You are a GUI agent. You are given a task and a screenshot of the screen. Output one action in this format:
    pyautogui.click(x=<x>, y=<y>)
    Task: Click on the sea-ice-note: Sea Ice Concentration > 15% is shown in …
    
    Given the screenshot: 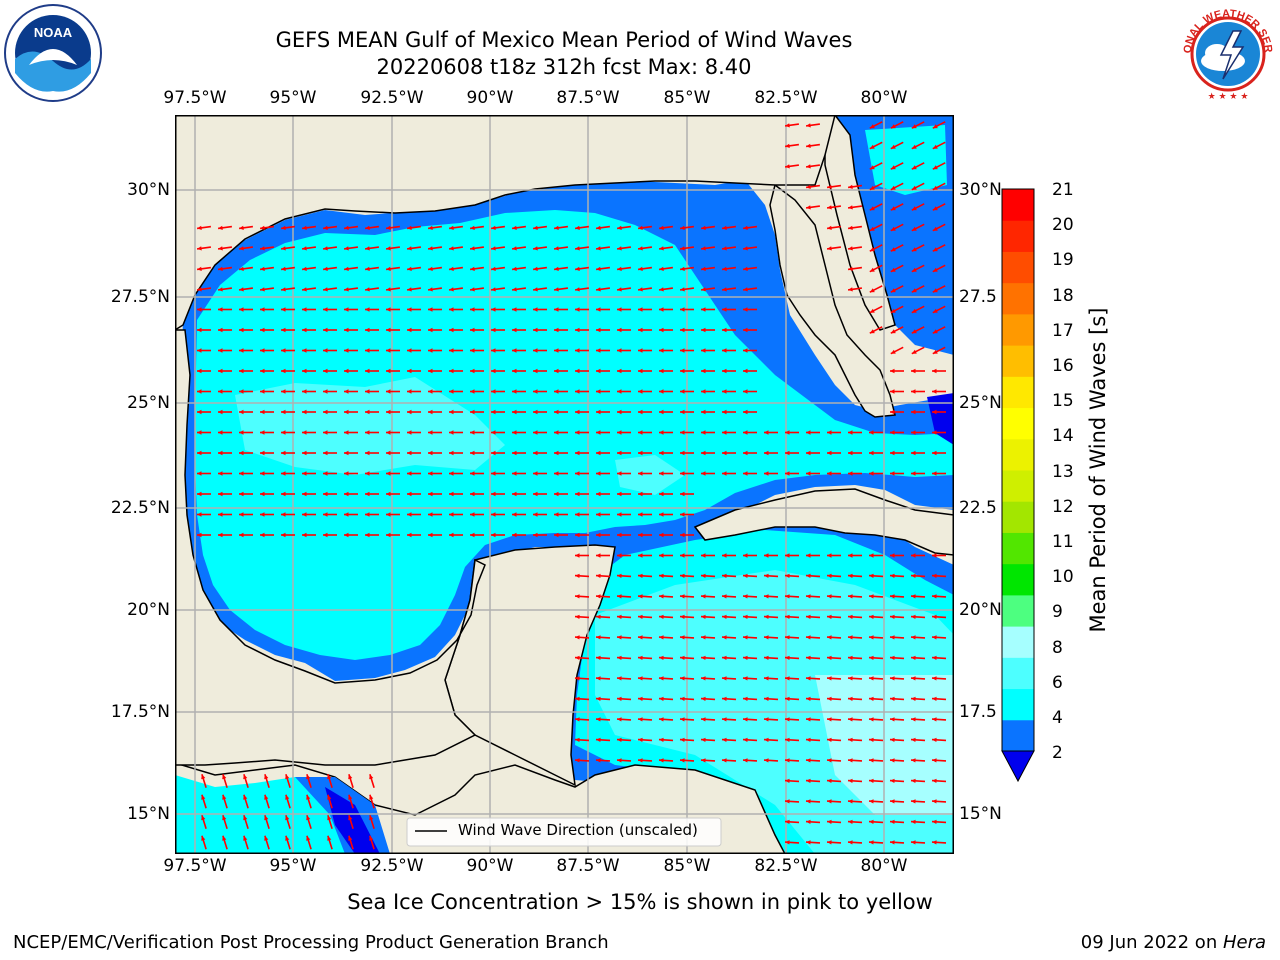 What is the action you would take?
    pyautogui.click(x=640, y=902)
    